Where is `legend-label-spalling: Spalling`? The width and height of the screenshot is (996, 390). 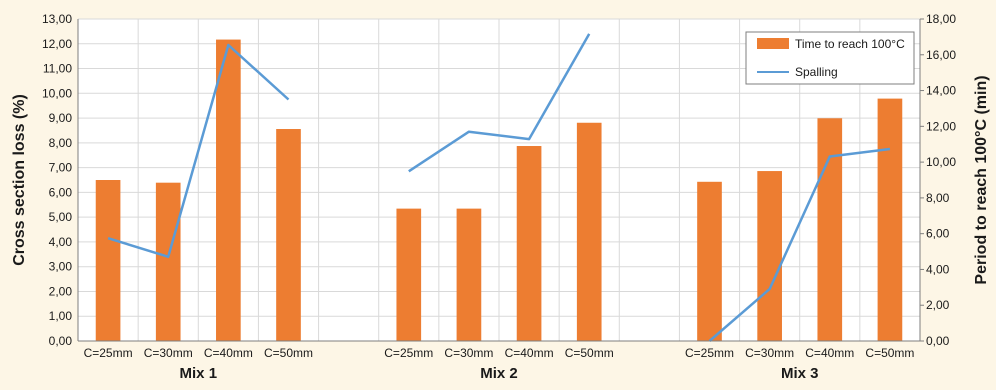
legend-label-spalling: Spalling is located at coordinates (816, 72).